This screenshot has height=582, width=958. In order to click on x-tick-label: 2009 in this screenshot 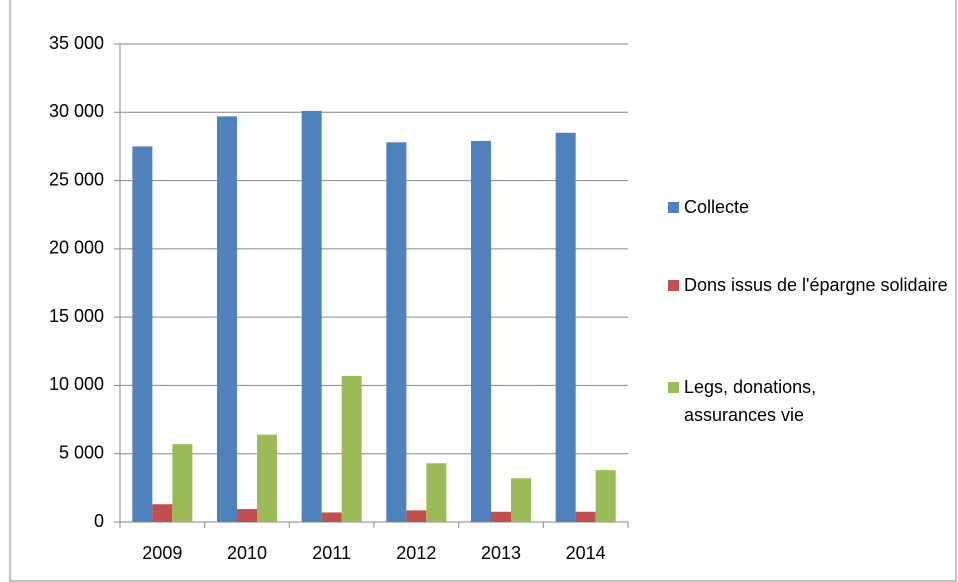, I will do `click(162, 553)`.